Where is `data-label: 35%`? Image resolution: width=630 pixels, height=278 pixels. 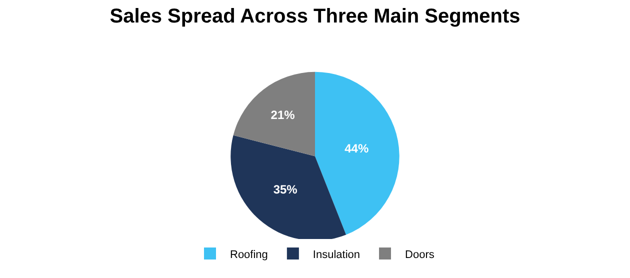
data-label: 35% is located at coordinates (285, 189).